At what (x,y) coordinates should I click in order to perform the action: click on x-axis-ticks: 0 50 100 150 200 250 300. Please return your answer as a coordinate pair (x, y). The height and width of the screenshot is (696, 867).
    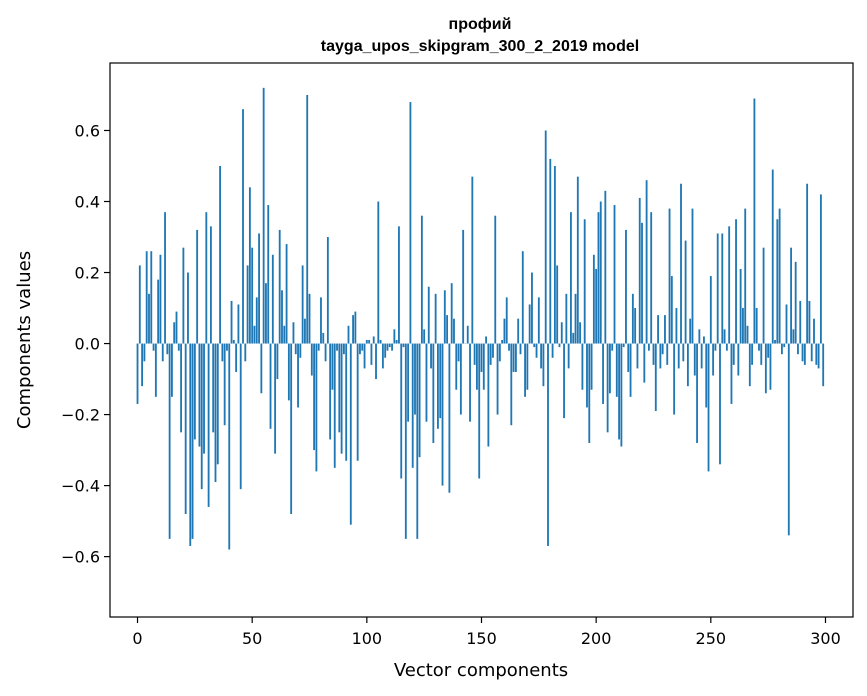
    Looking at the image, I should click on (486, 632).